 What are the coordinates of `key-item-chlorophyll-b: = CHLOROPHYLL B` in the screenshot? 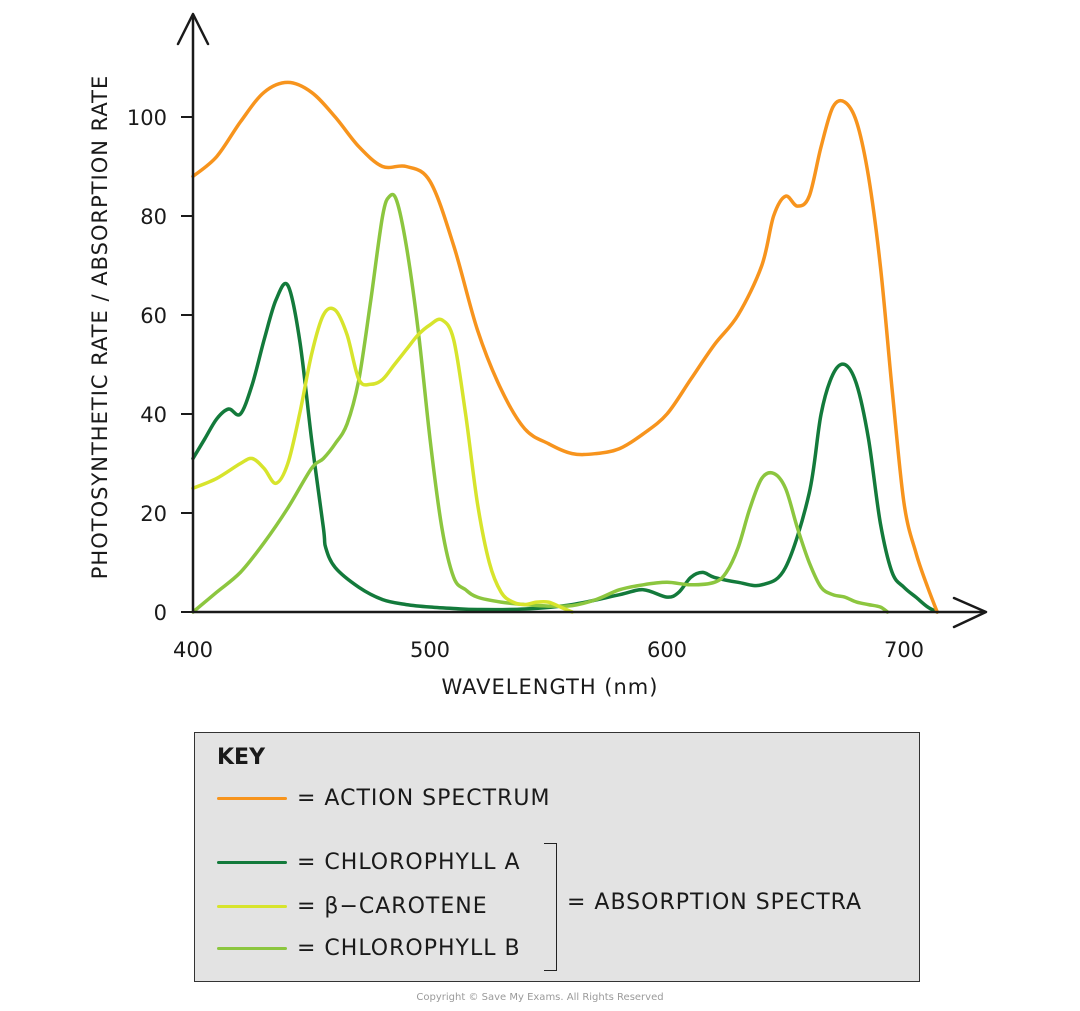 It's located at (369, 948).